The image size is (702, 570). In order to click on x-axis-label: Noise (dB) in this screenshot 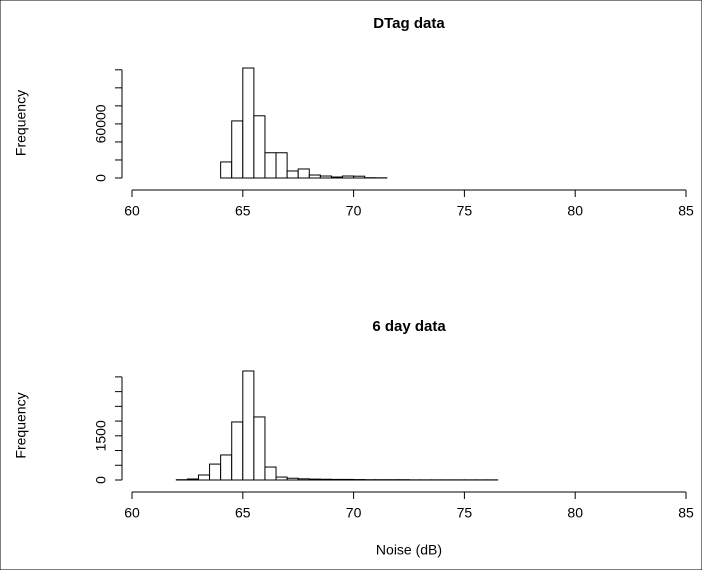, I will do `click(409, 550)`.